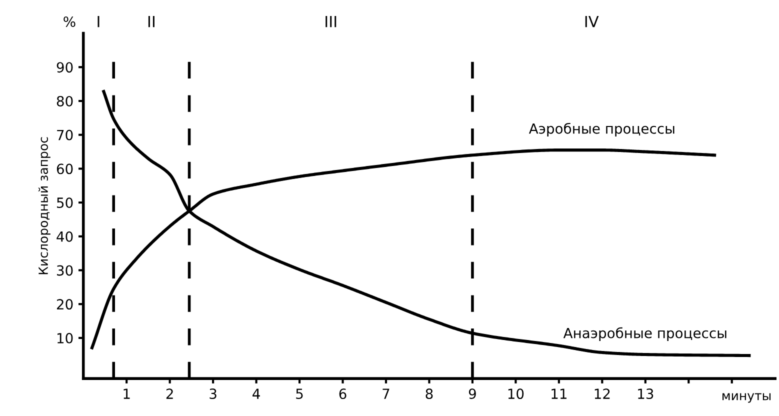 This screenshot has height=416, width=779. What do you see at coordinates (299, 394) in the screenshot?
I see `x-tick-label: 5` at bounding box center [299, 394].